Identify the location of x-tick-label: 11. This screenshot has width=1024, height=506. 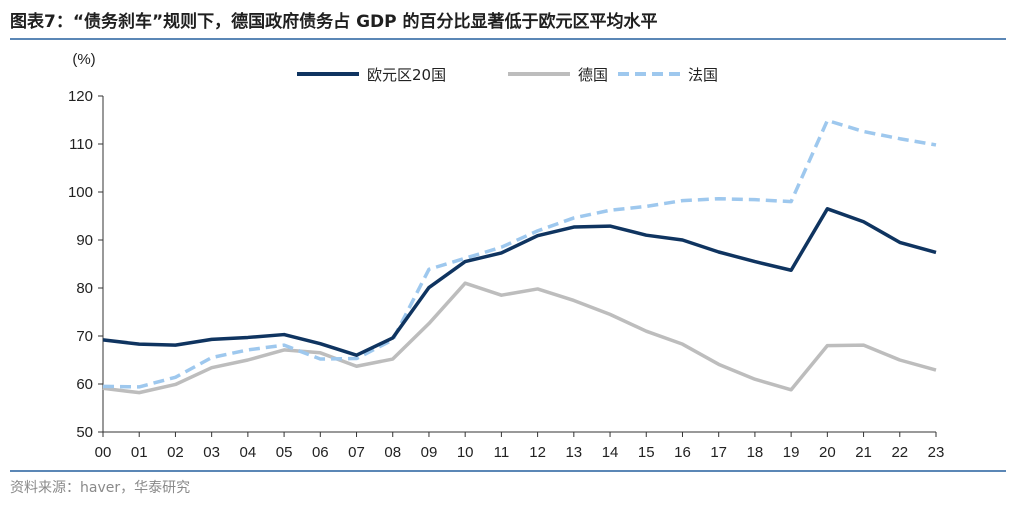
(502, 452).